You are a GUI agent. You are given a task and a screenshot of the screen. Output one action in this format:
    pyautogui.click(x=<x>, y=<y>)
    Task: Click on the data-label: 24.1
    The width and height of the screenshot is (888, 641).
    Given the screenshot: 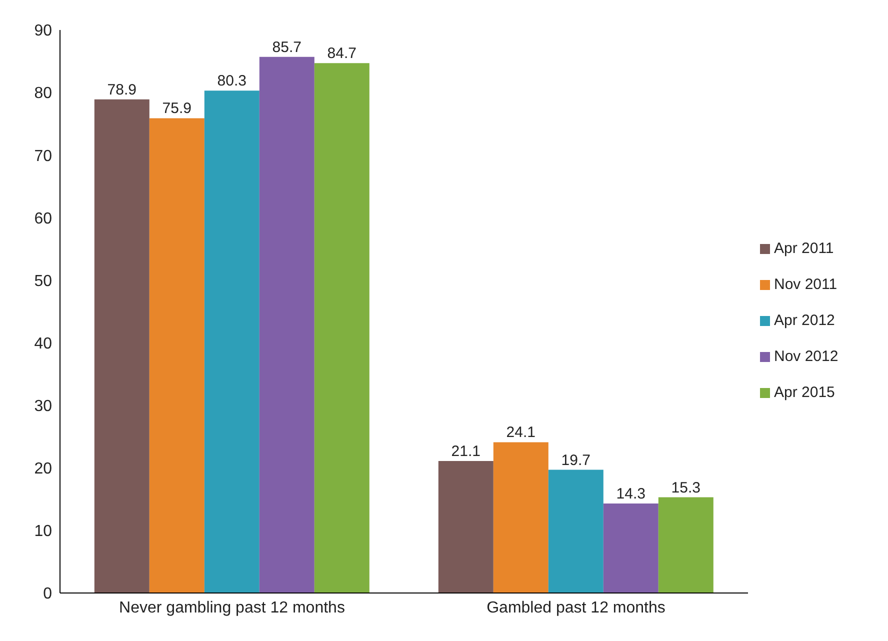 What is the action you would take?
    pyautogui.click(x=521, y=433)
    